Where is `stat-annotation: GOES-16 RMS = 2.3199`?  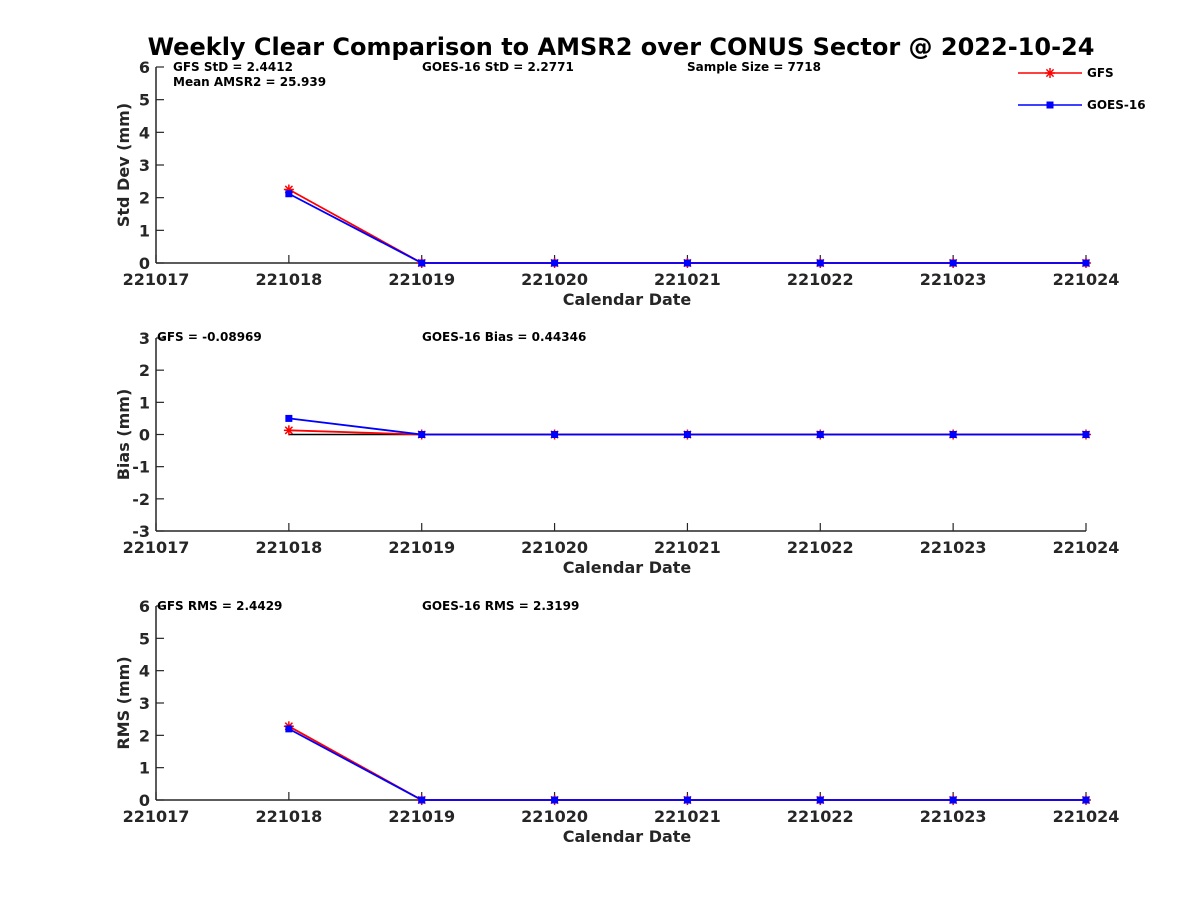 stat-annotation: GOES-16 RMS = 2.3199 is located at coordinates (500, 606).